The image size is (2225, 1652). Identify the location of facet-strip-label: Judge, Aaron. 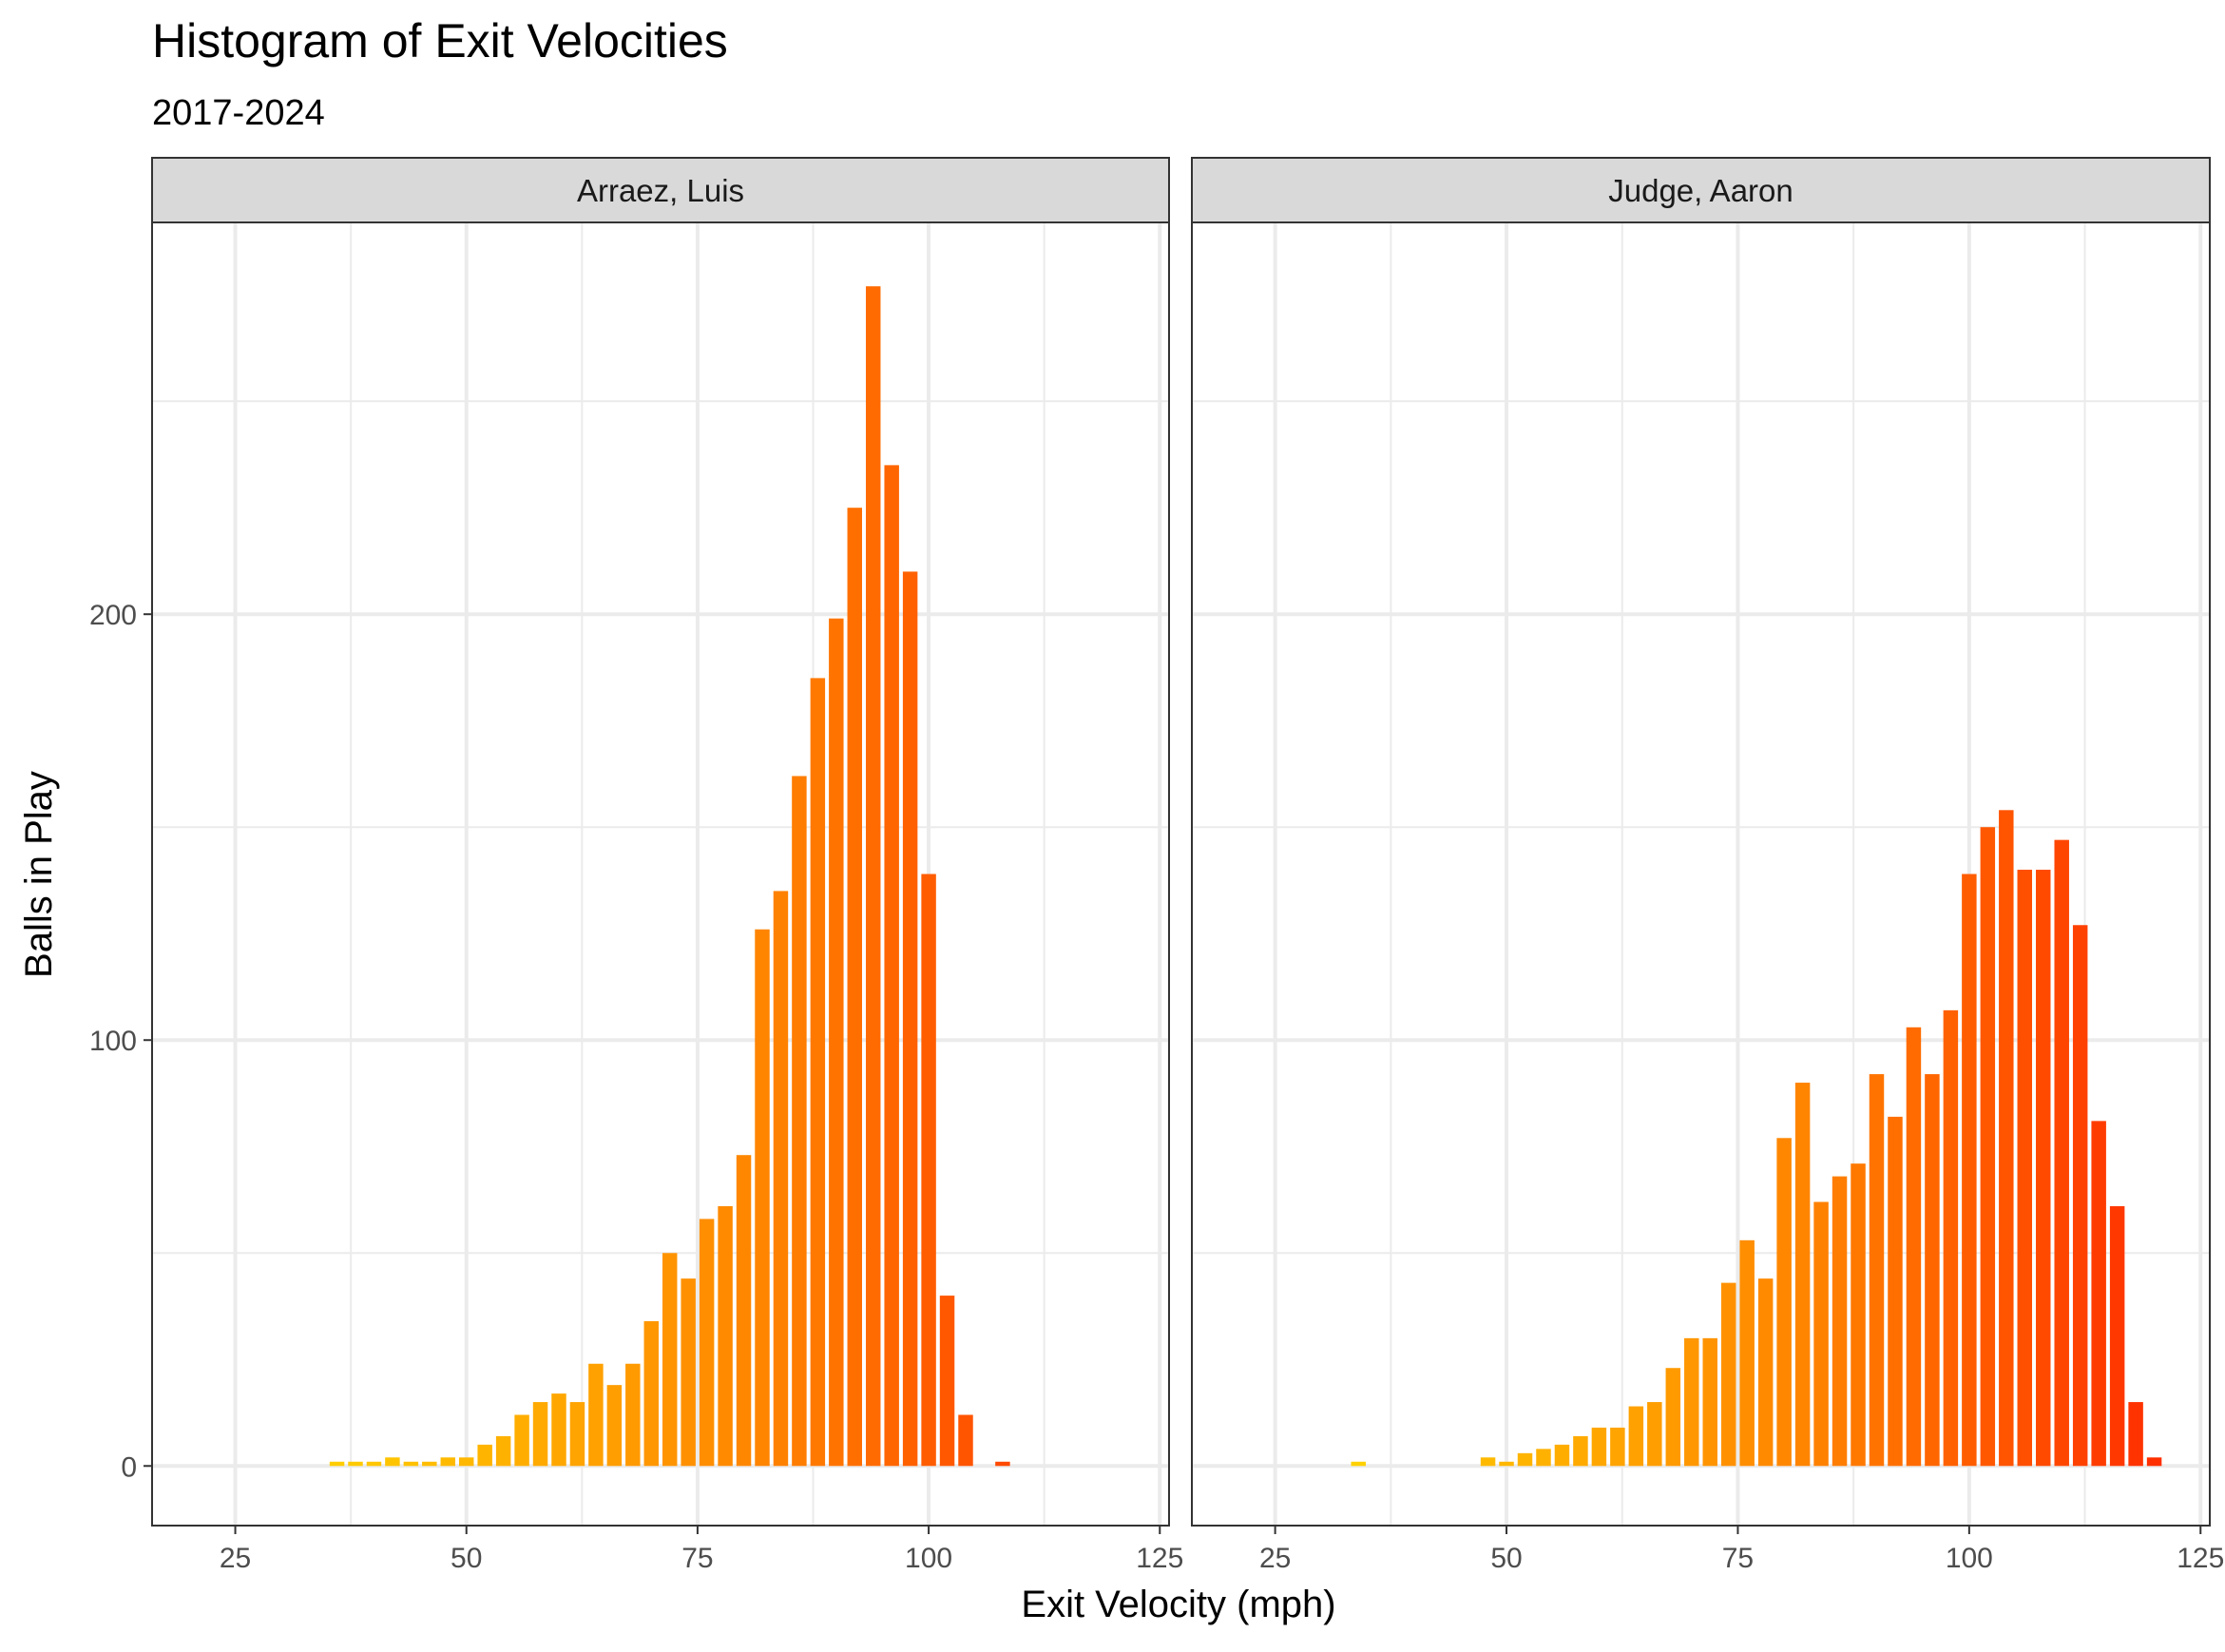
(1701, 190).